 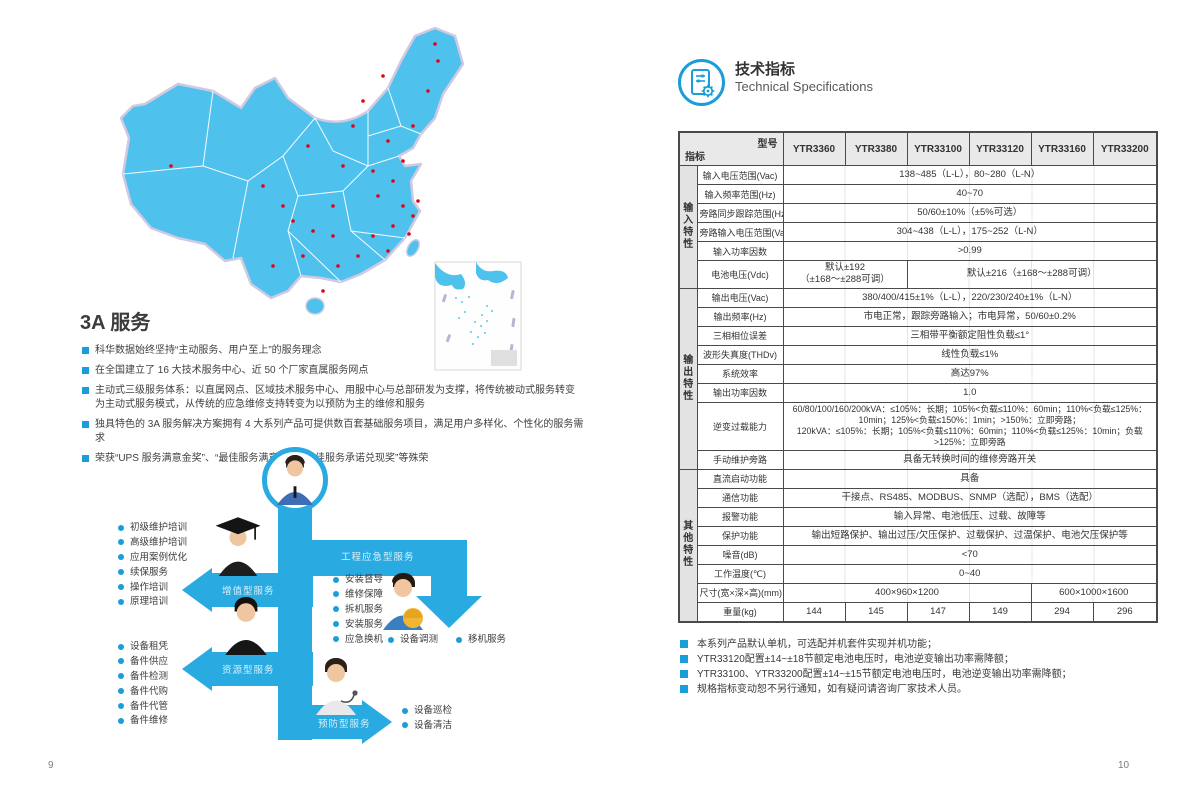 I want to click on spec-group-label: 其 他 特 性, so click(x=688, y=545).